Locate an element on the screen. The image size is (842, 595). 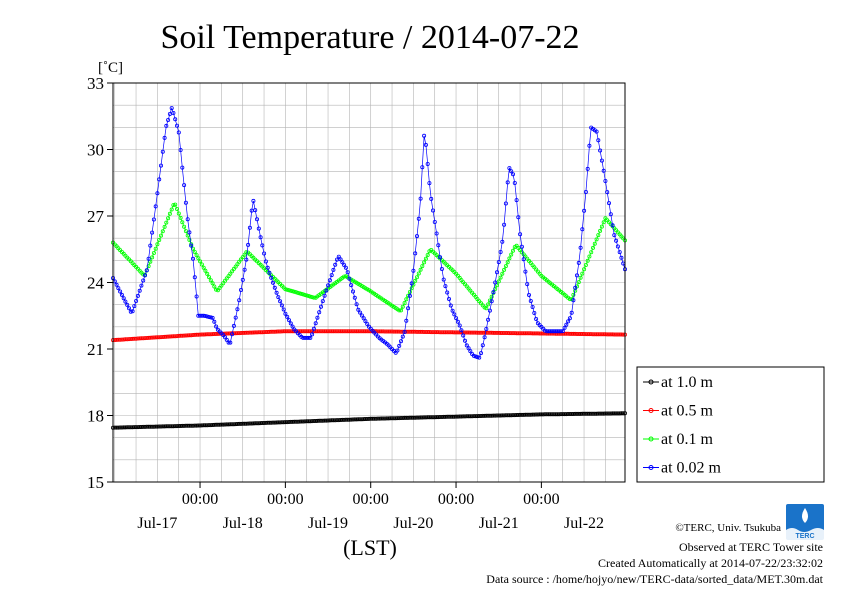
terc-logo: TERC is located at coordinates (805, 522).